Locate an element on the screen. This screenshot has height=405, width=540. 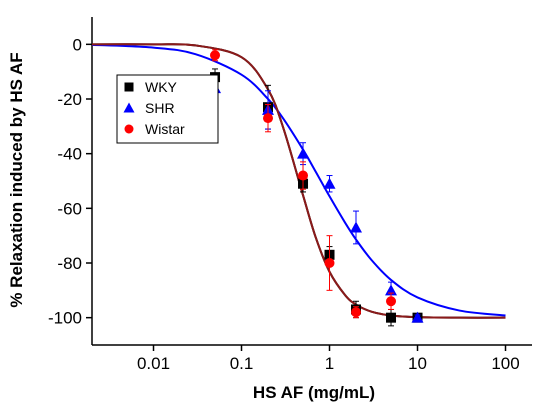
x-tick-label: 0.1 is located at coordinates (242, 363).